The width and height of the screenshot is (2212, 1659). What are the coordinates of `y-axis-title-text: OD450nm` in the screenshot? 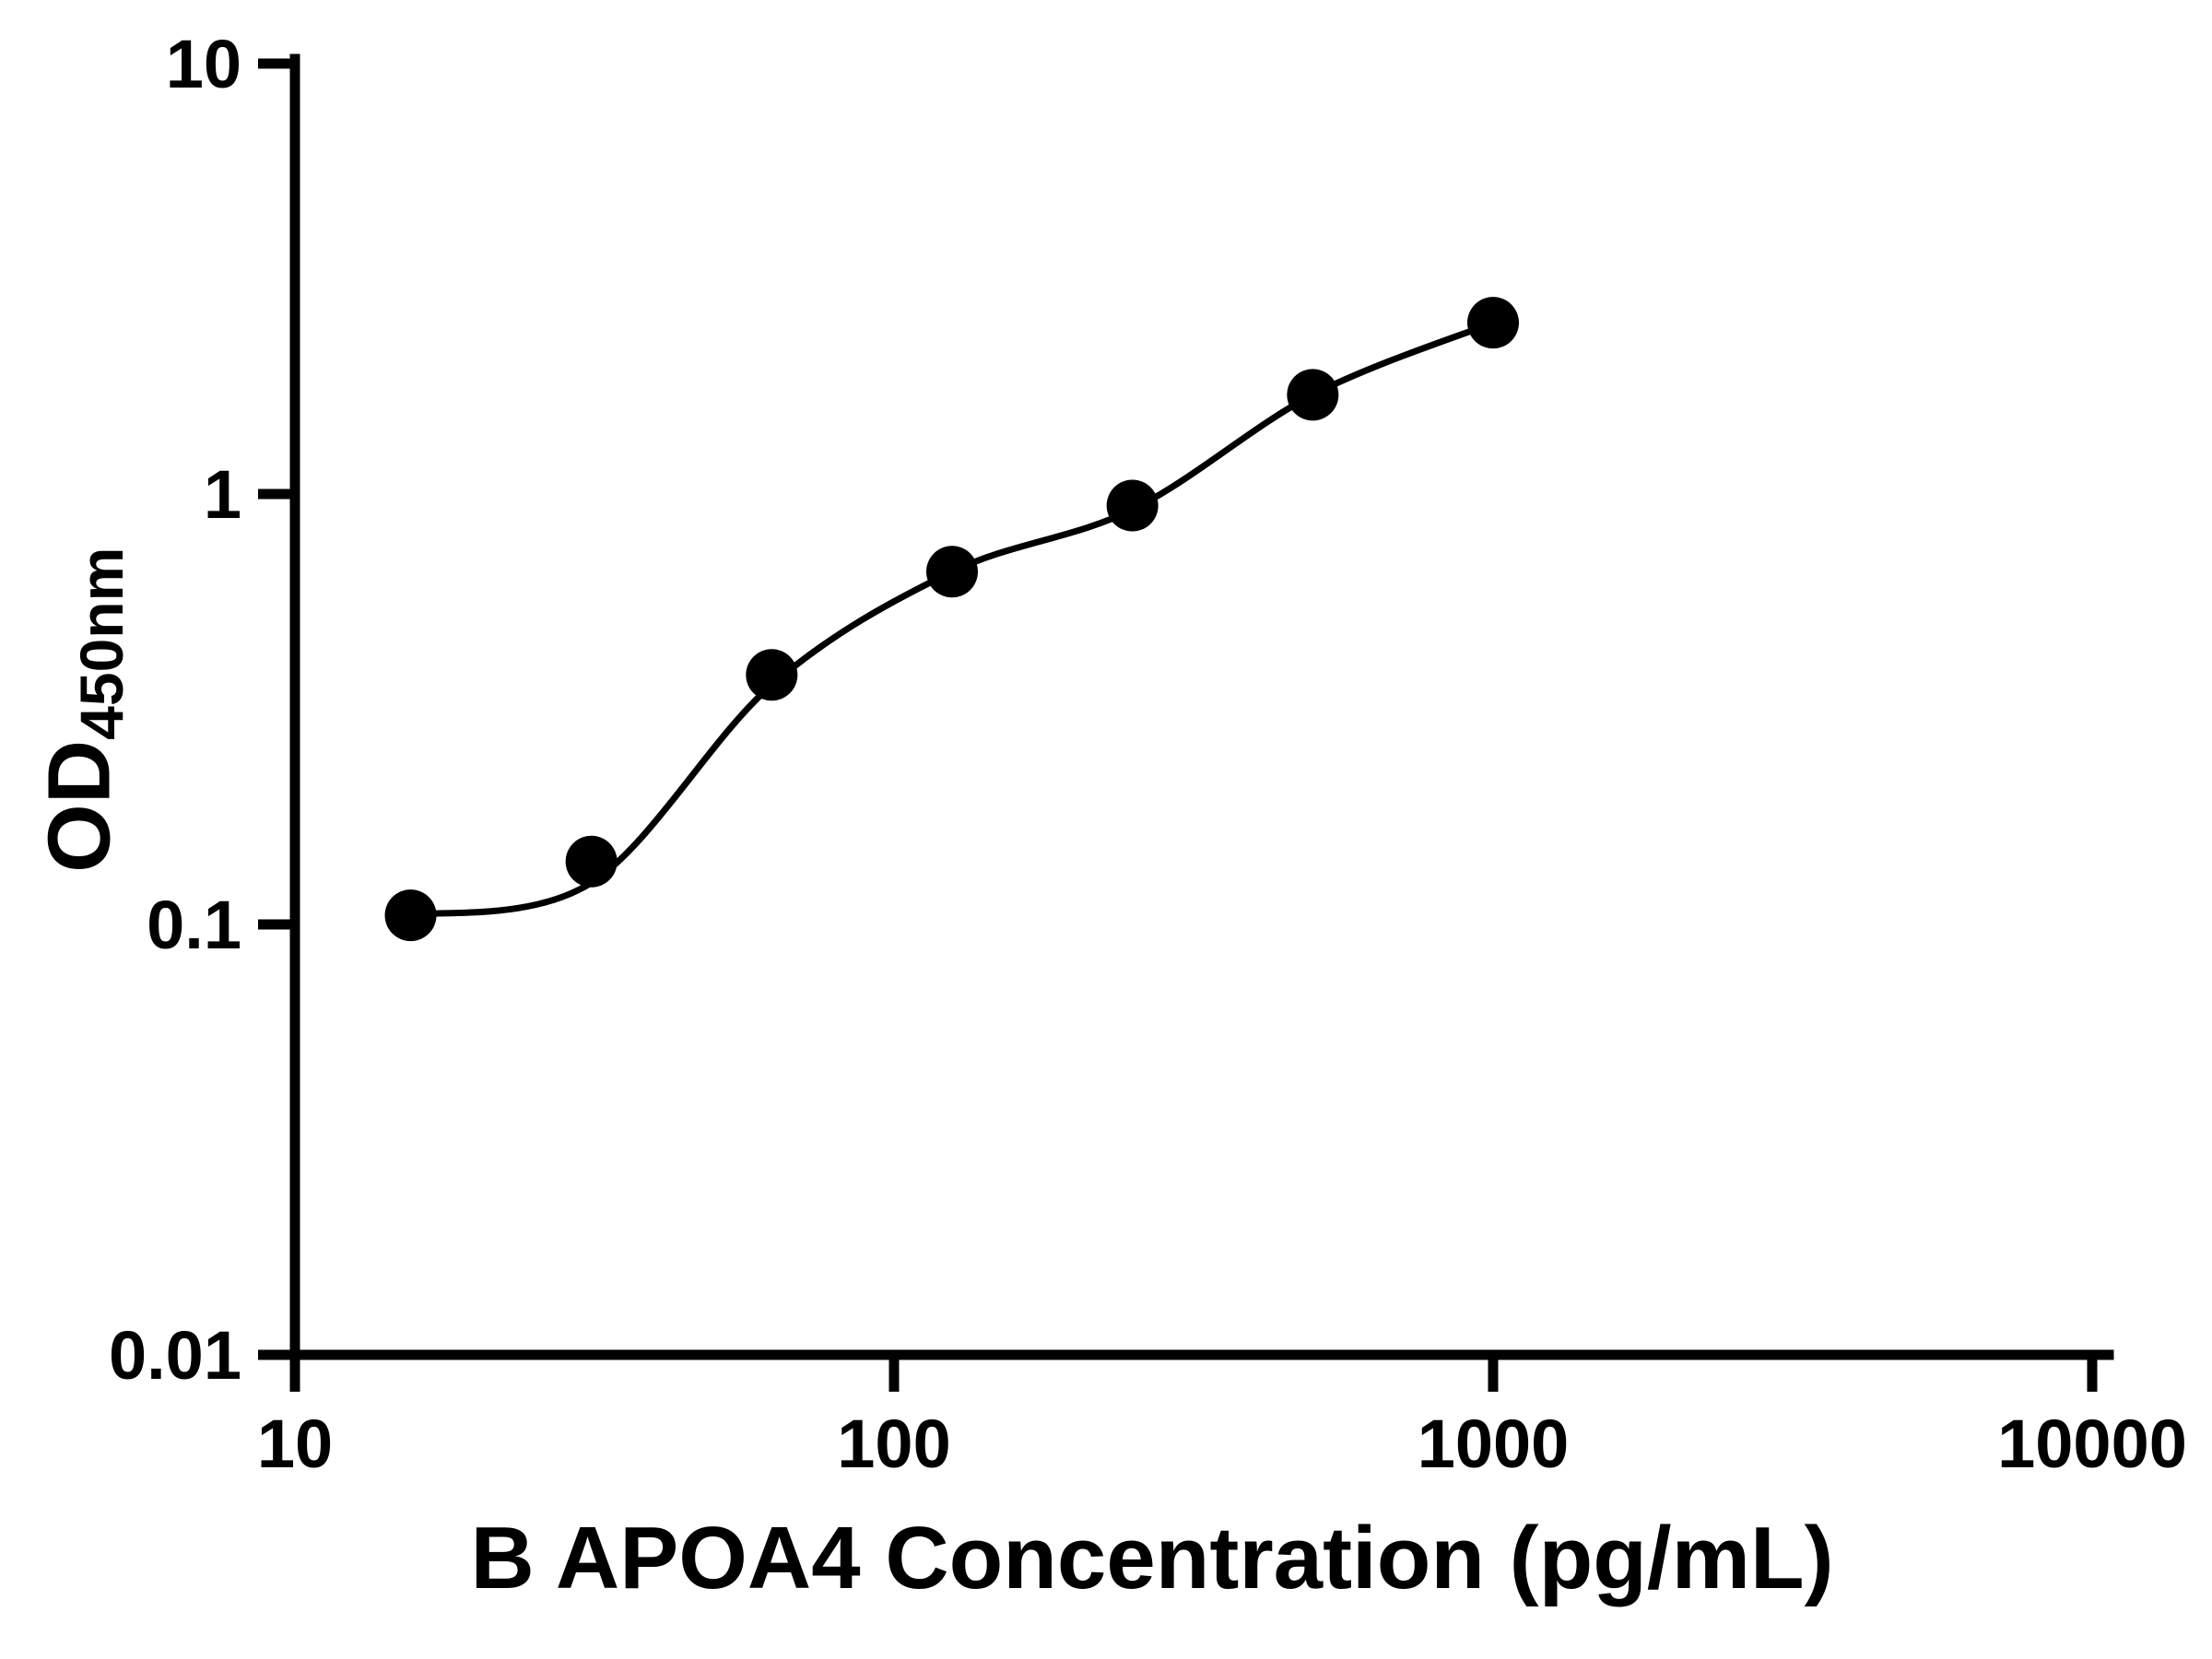 It's located at (83, 709).